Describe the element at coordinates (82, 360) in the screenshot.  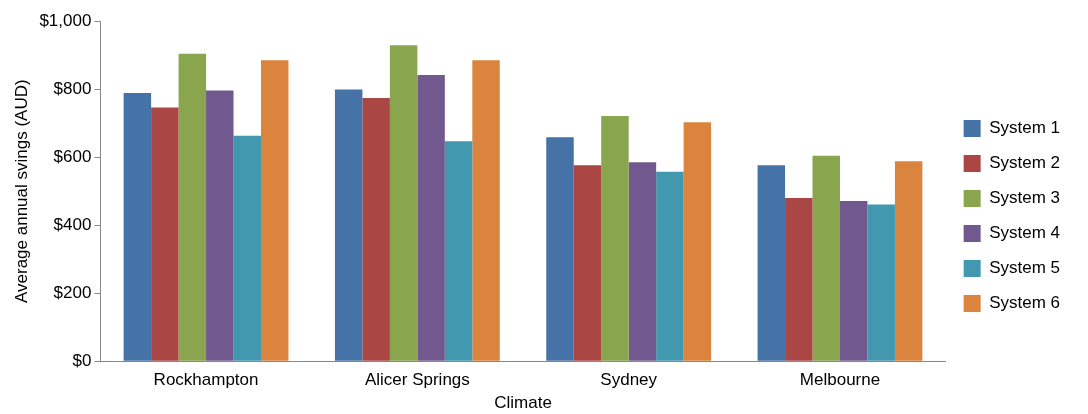
I see `y-tick-label: $0` at that location.